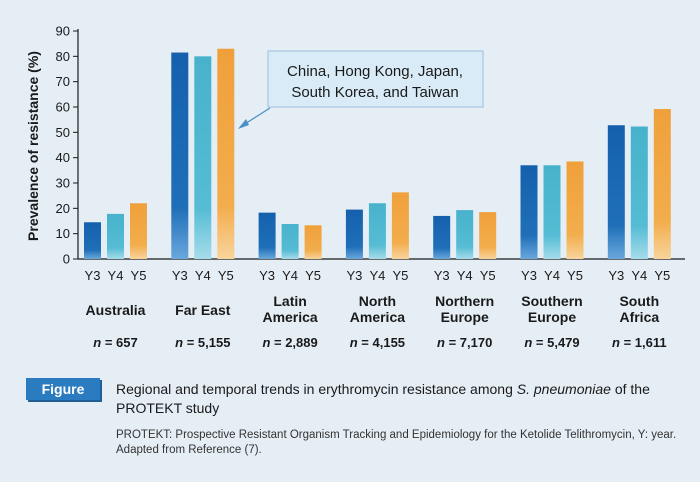  I want to click on region-label: North, so click(377, 301).